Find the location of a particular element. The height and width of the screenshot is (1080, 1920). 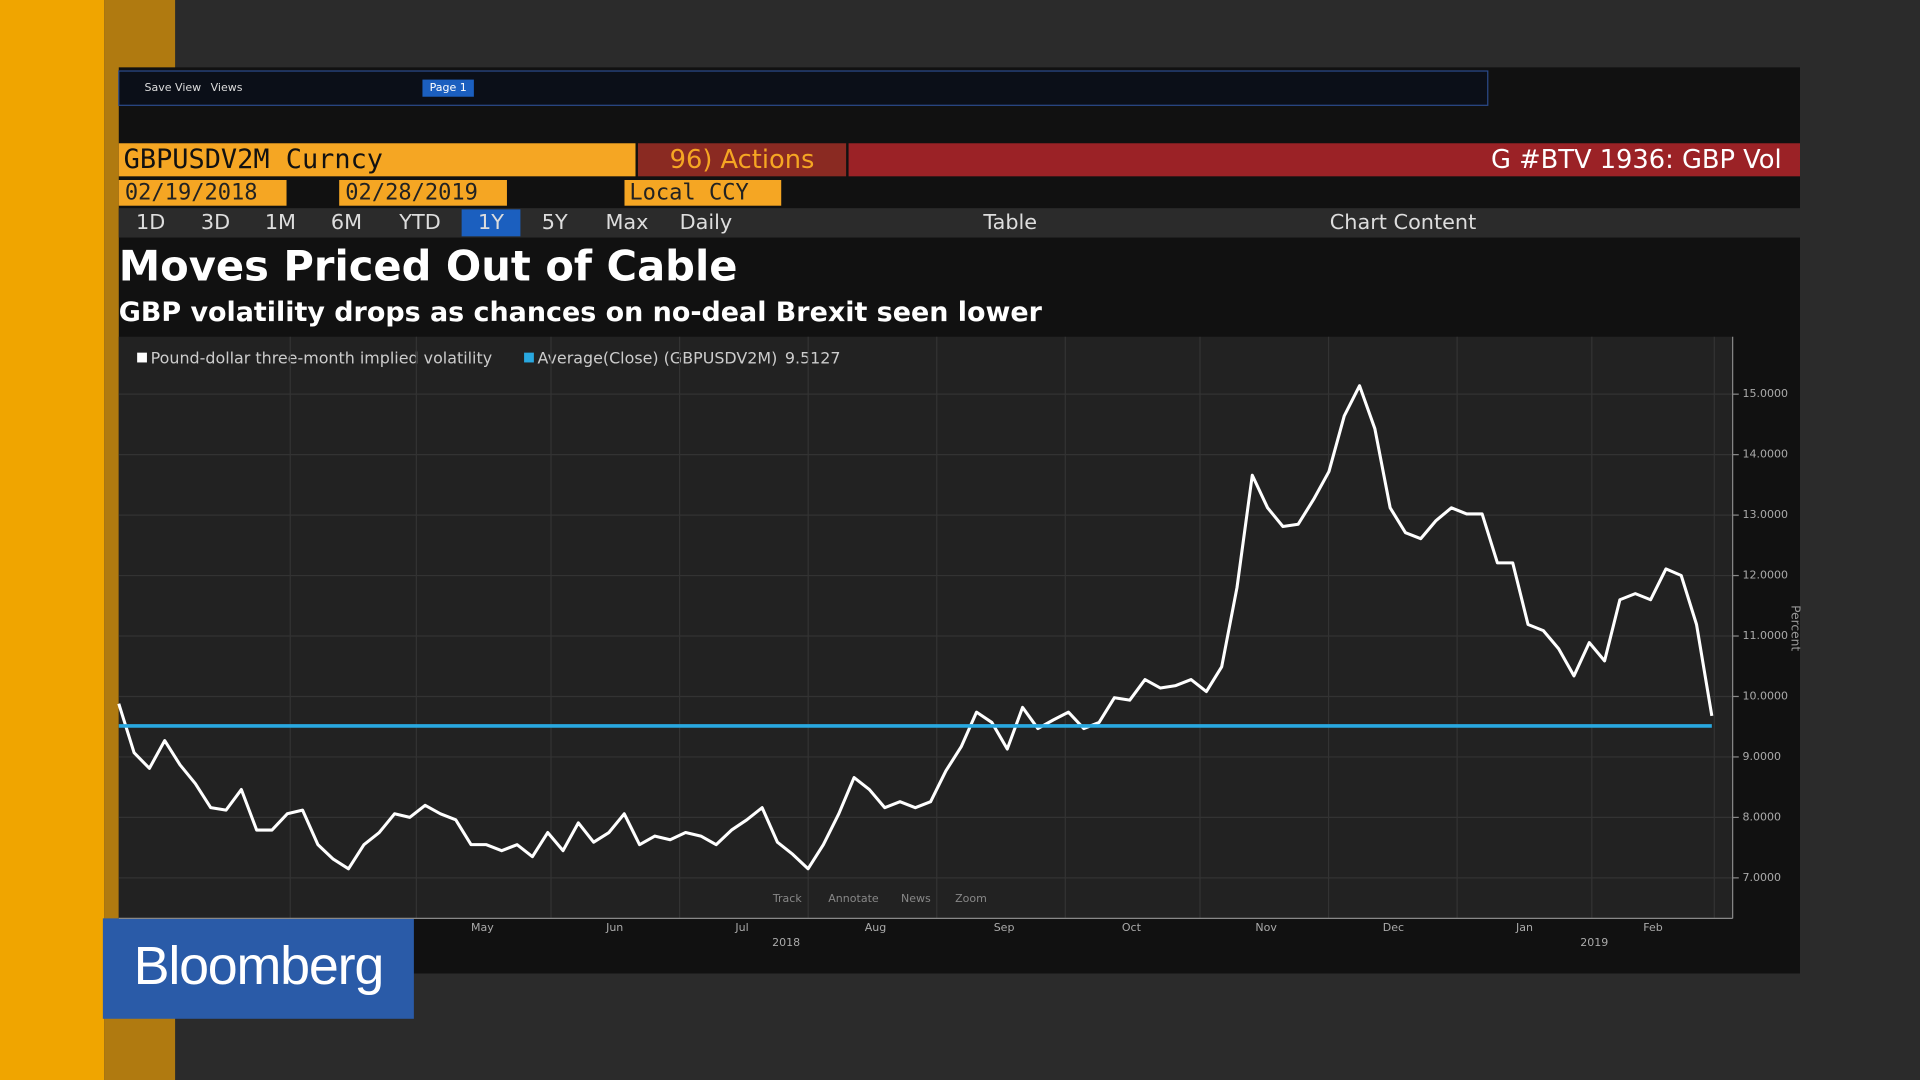

y-tick-label: 15.0000 is located at coordinates (1765, 393).